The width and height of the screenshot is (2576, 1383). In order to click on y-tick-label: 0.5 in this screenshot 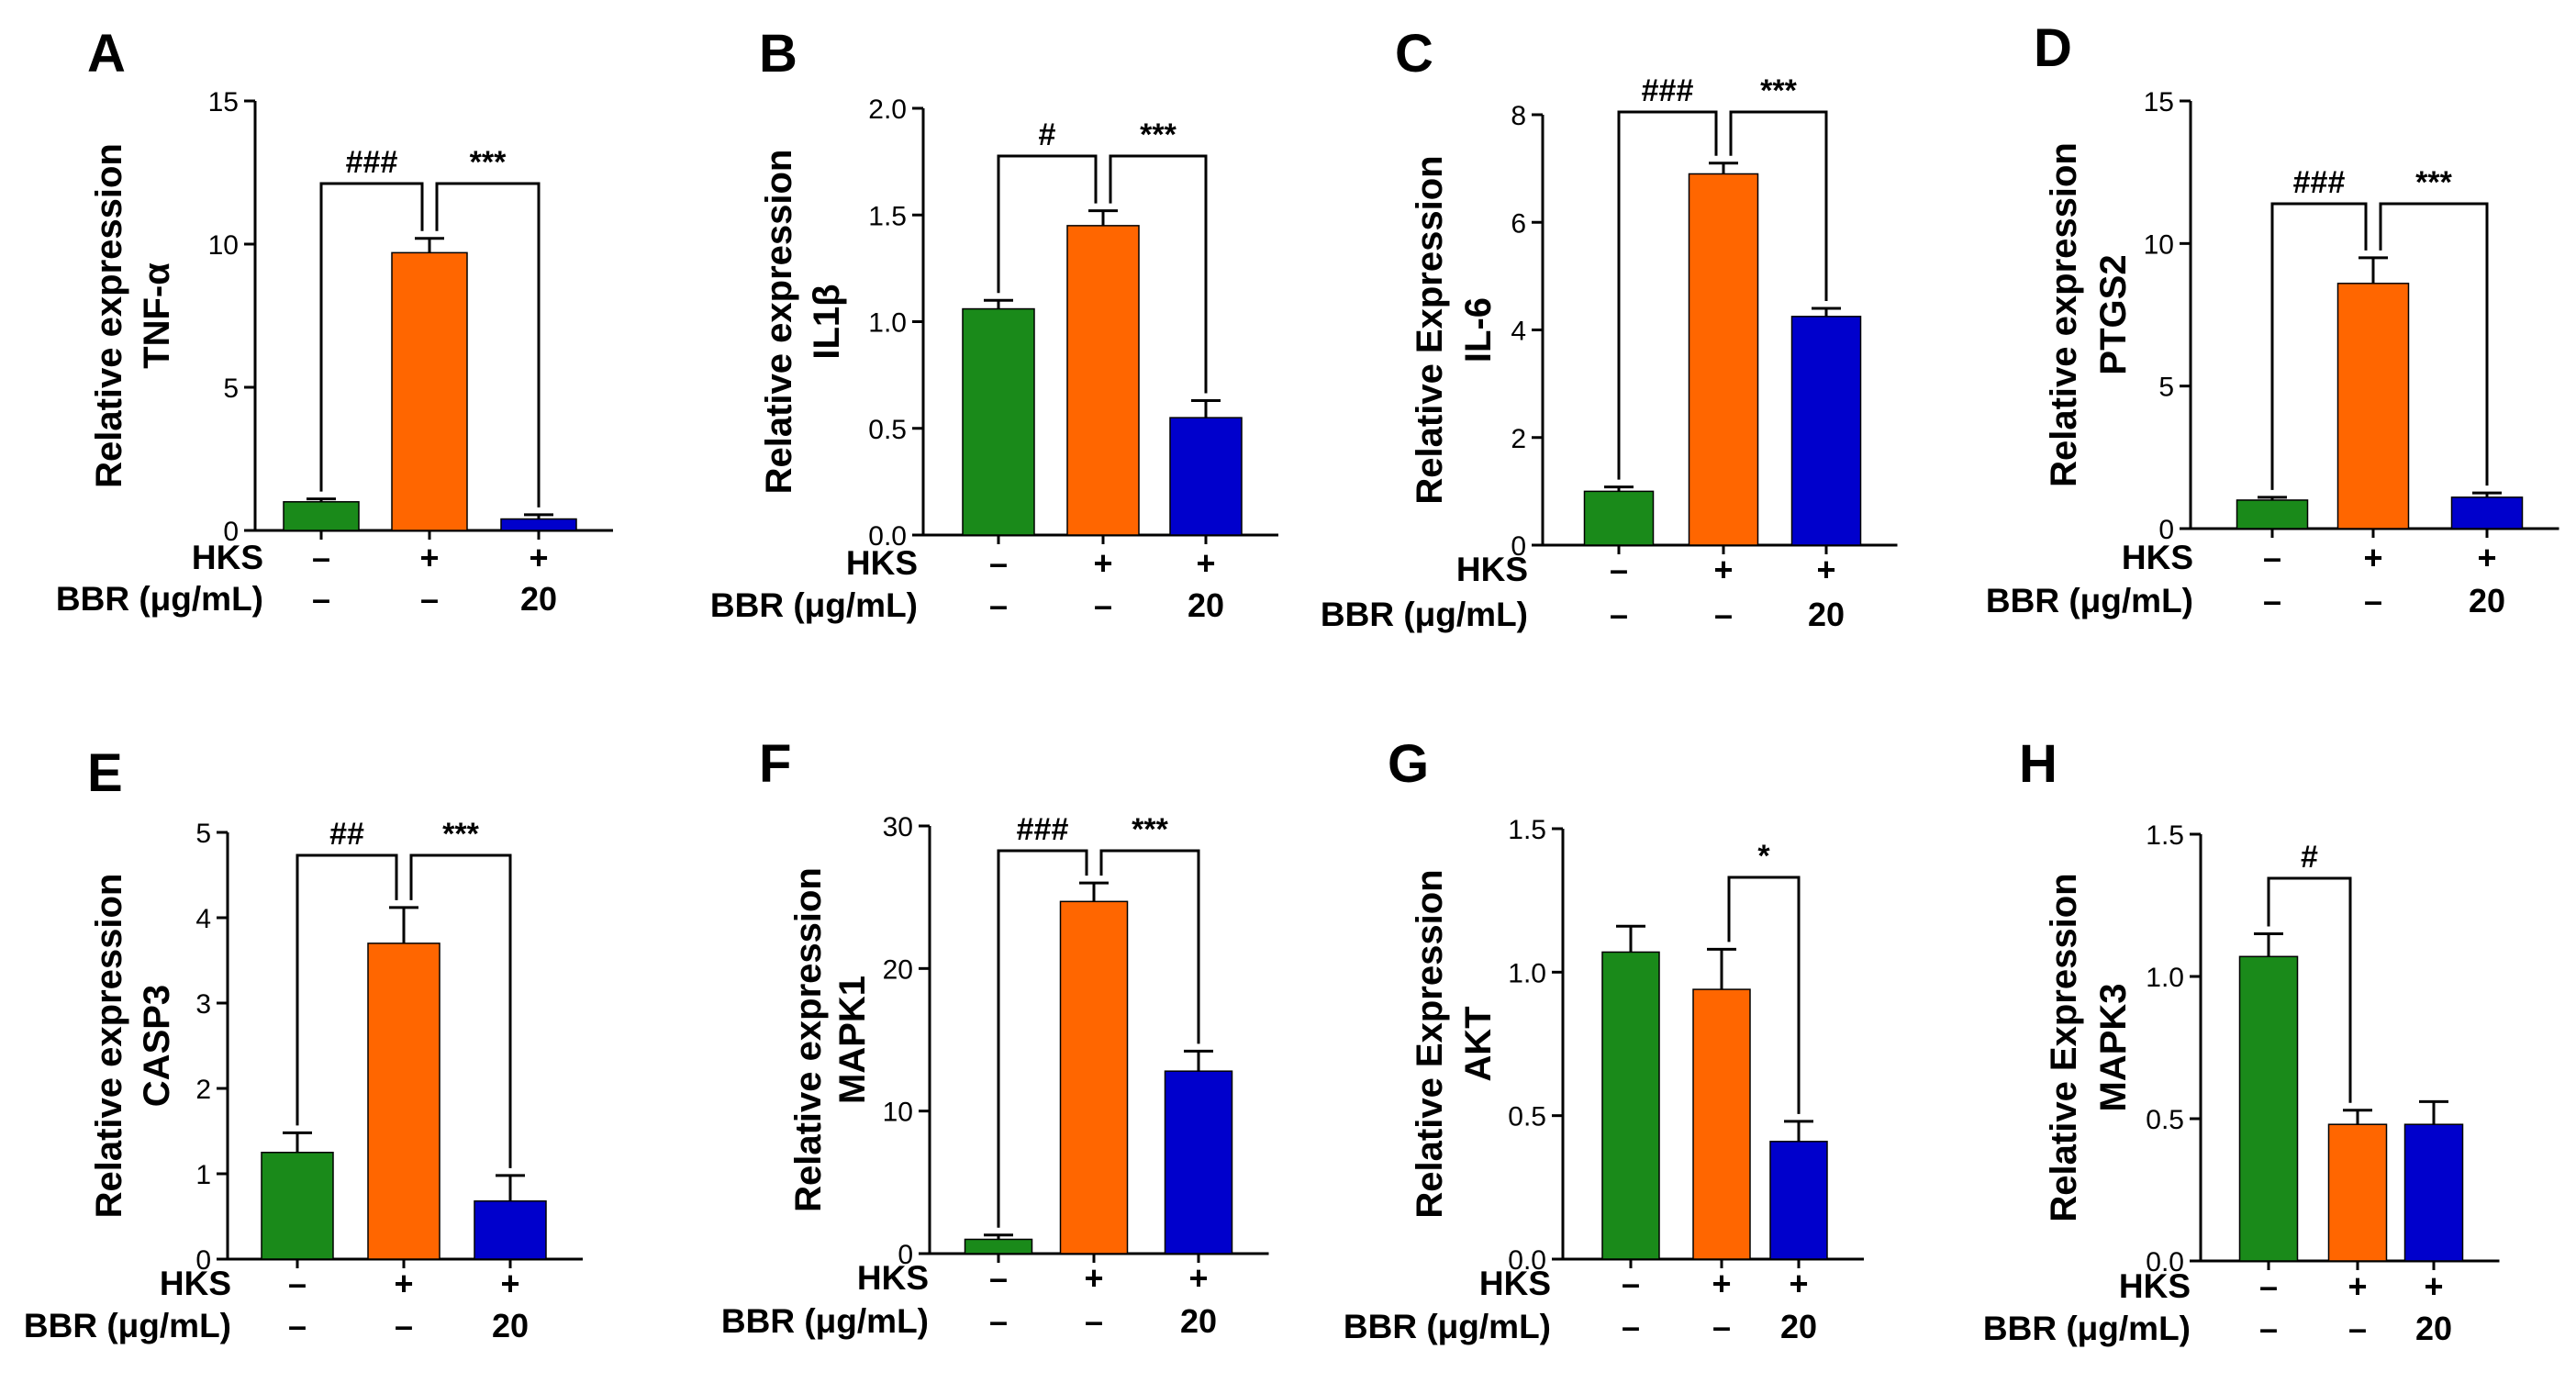, I will do `click(887, 430)`.